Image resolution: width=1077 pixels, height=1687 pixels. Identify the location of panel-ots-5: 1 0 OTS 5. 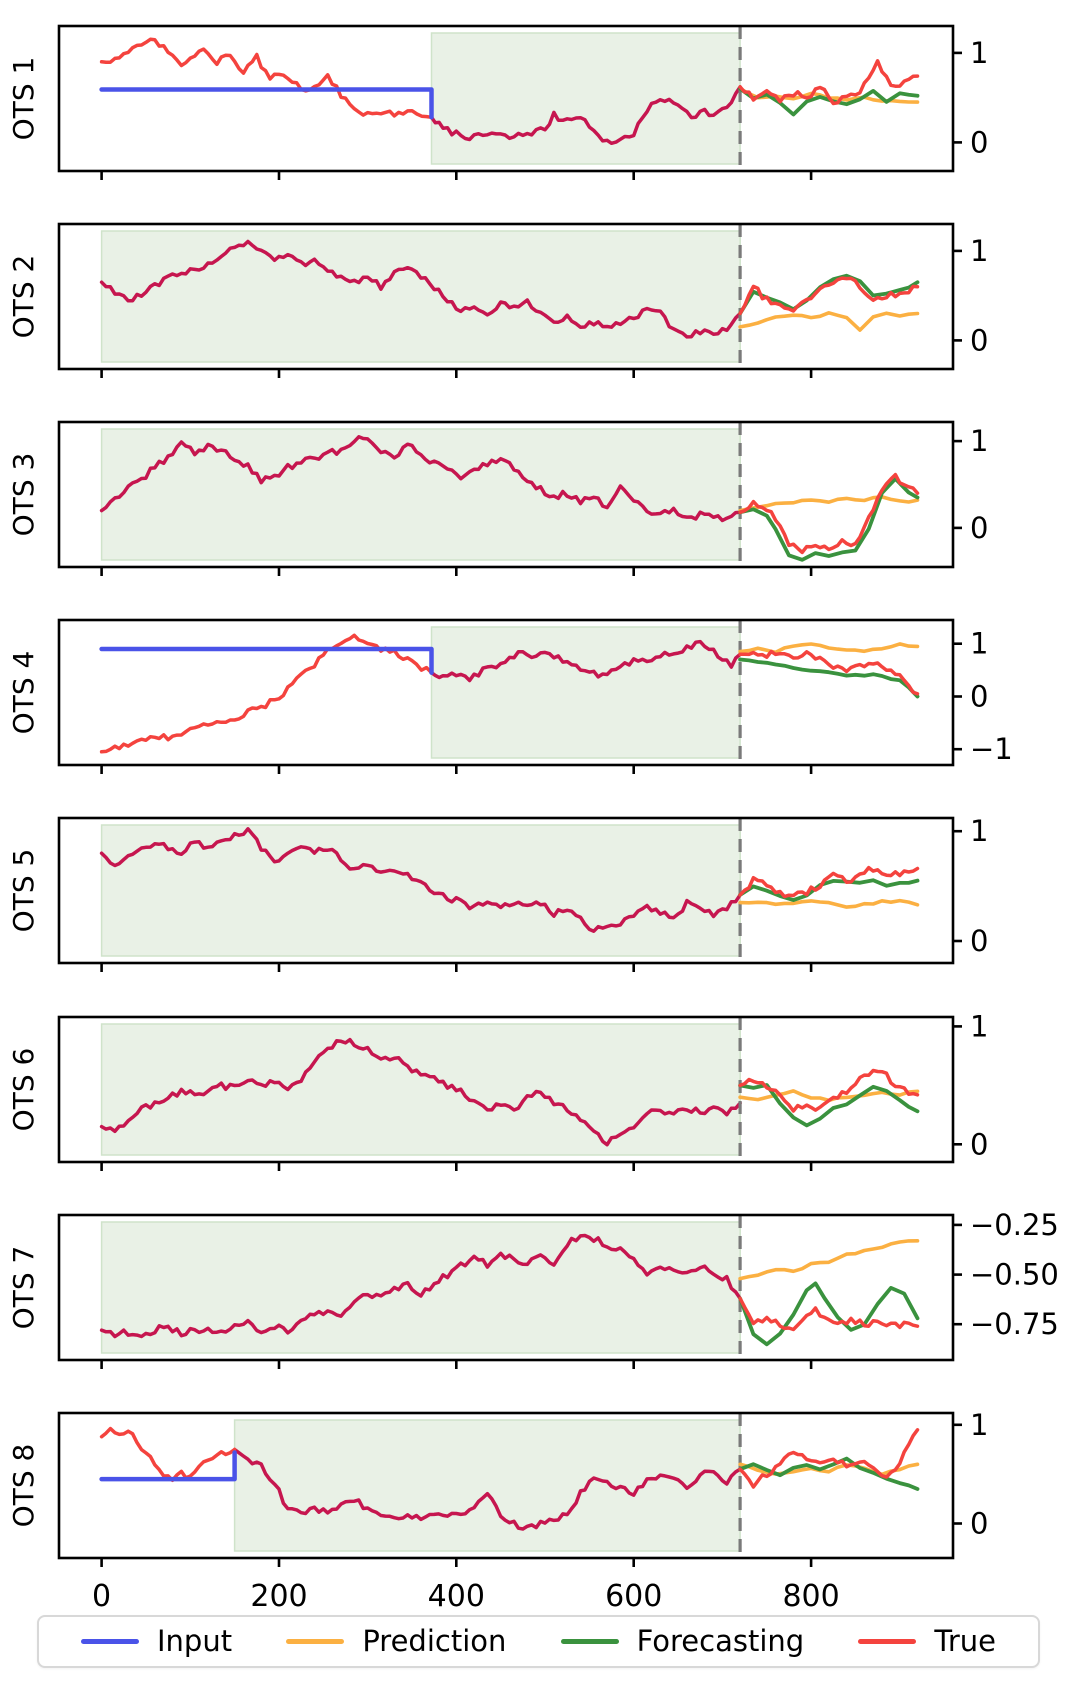
(497, 893).